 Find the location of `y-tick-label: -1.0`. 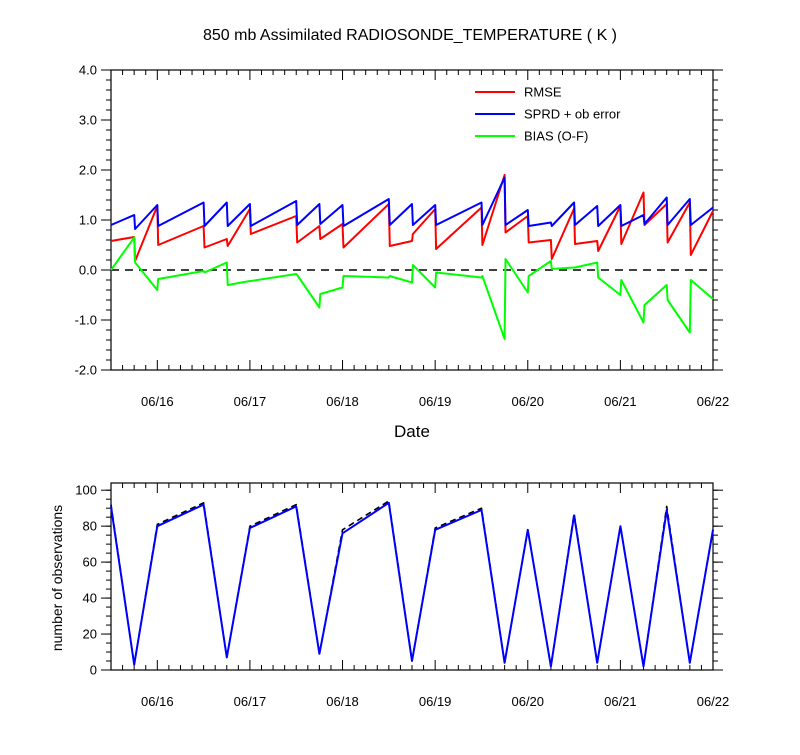

y-tick-label: -1.0 is located at coordinates (86, 320).